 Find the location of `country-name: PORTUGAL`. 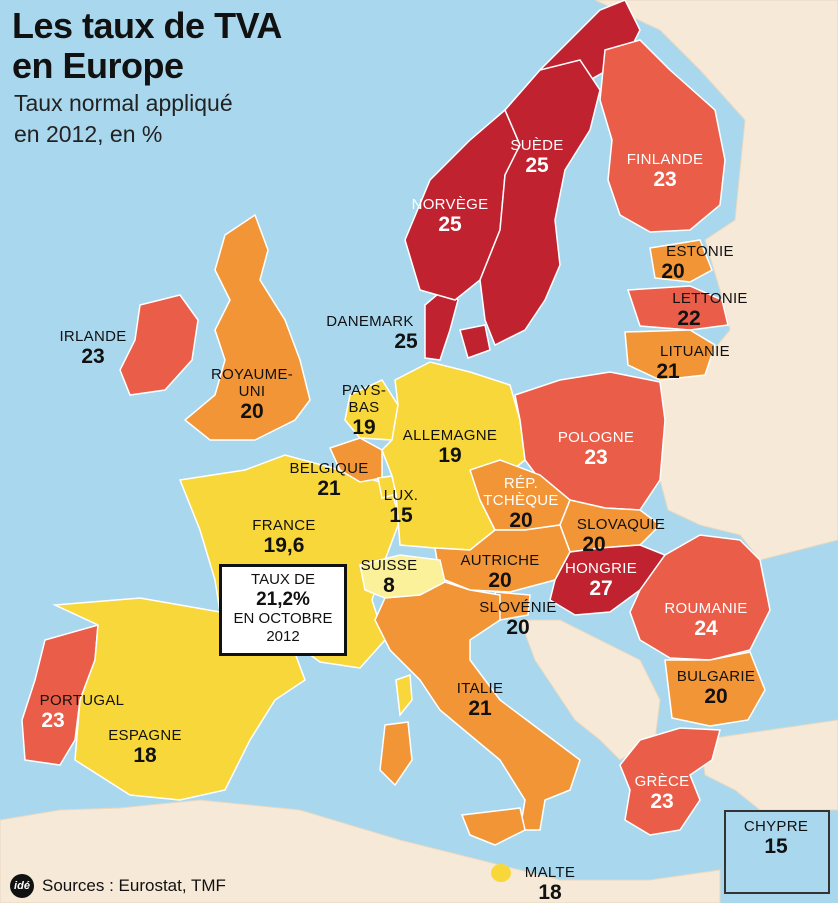

country-name: PORTUGAL is located at coordinates (82, 700).